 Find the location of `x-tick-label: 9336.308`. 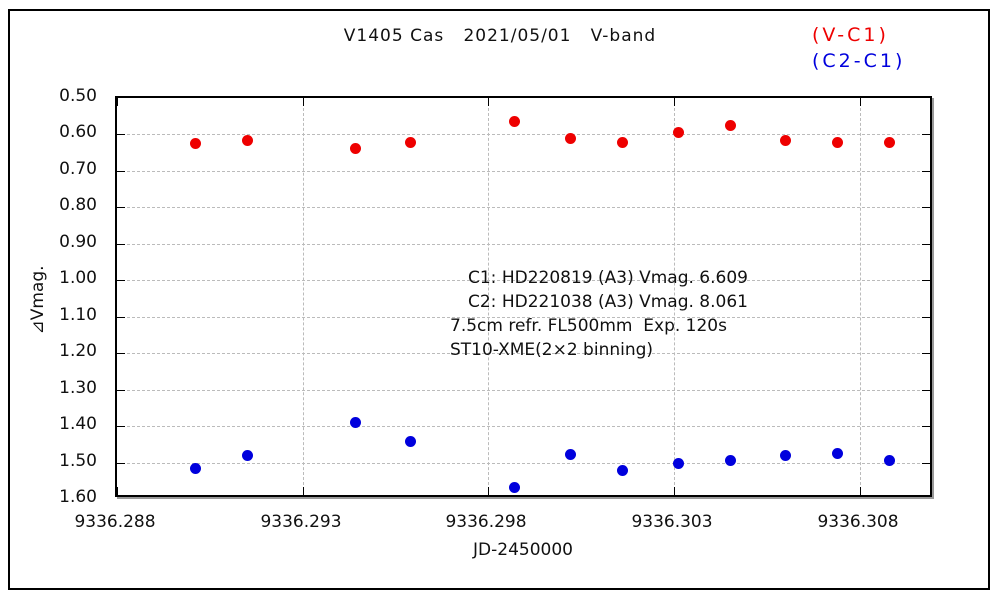

x-tick-label: 9336.308 is located at coordinates (858, 522).